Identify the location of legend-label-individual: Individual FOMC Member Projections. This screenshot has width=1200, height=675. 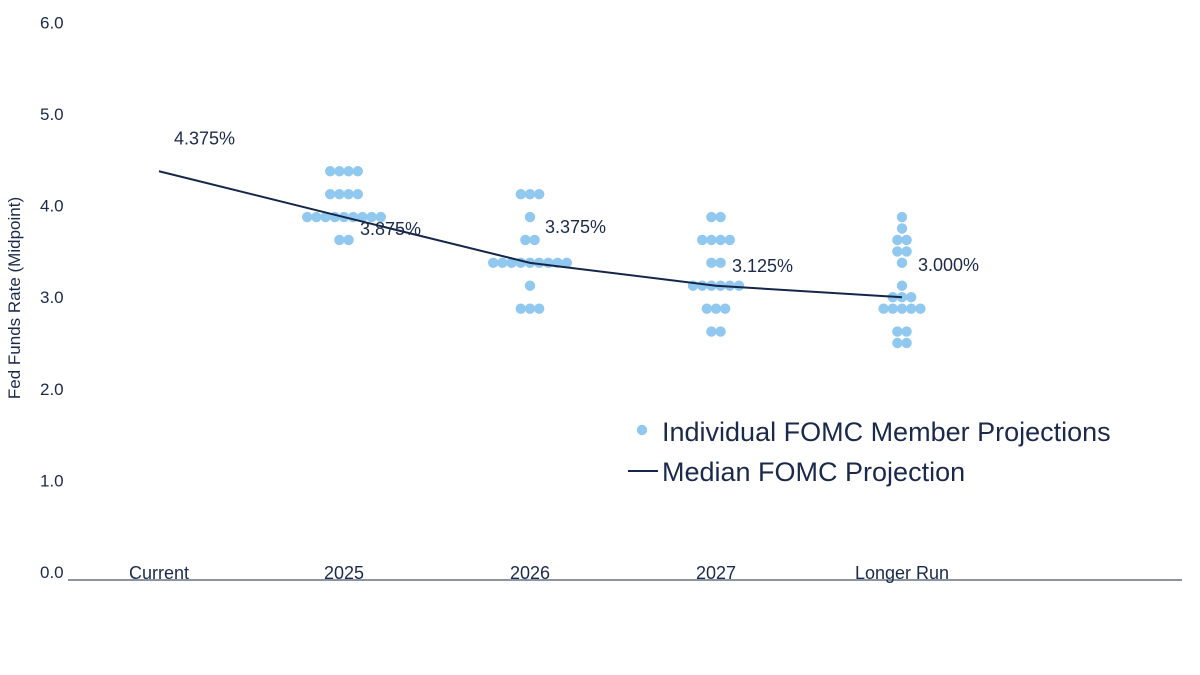
(886, 432).